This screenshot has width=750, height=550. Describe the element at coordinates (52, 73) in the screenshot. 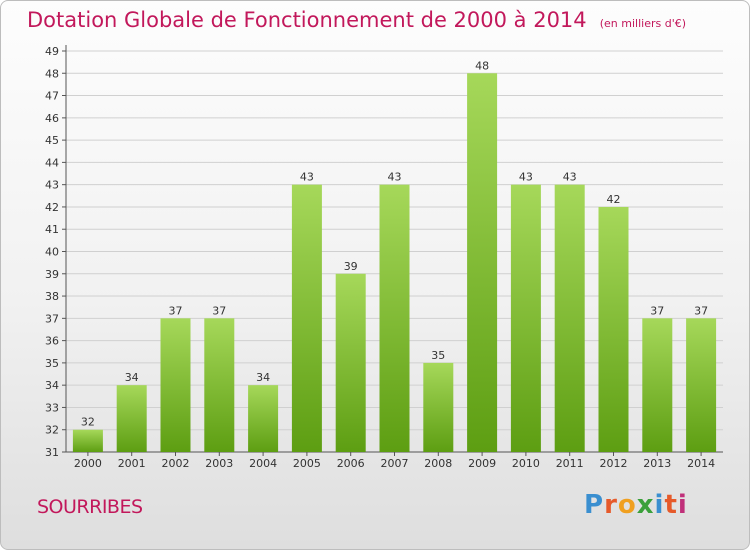

I see `y-tick-label: 48` at that location.